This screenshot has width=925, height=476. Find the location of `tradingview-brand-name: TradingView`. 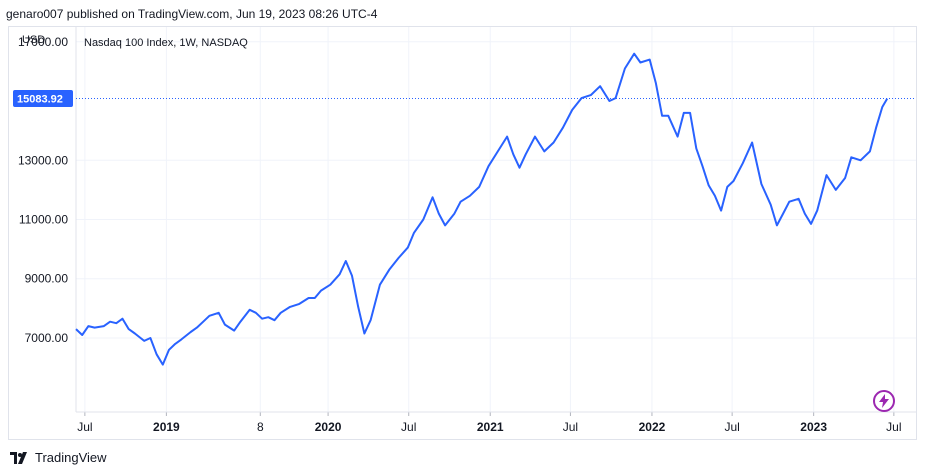

tradingview-brand-name: TradingView is located at coordinates (71, 457).